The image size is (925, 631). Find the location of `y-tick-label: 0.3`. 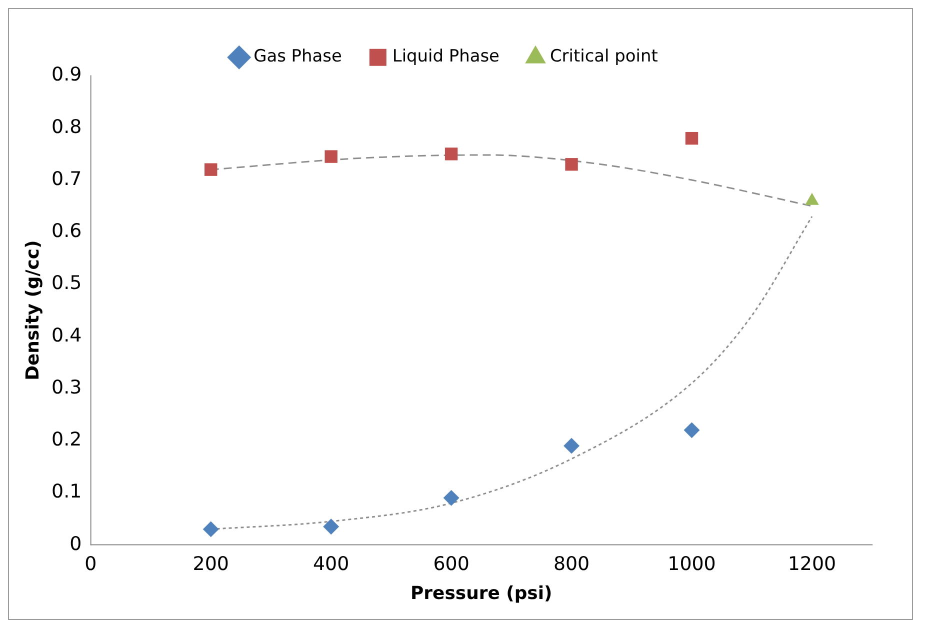

y-tick-label: 0.3 is located at coordinates (67, 387).